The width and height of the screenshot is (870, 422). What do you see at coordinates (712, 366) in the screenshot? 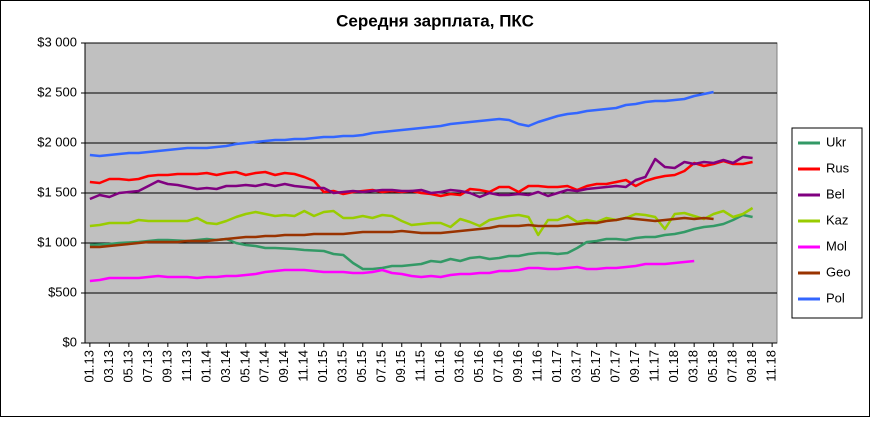
I see `x-tick-label: 05.18` at bounding box center [712, 366].